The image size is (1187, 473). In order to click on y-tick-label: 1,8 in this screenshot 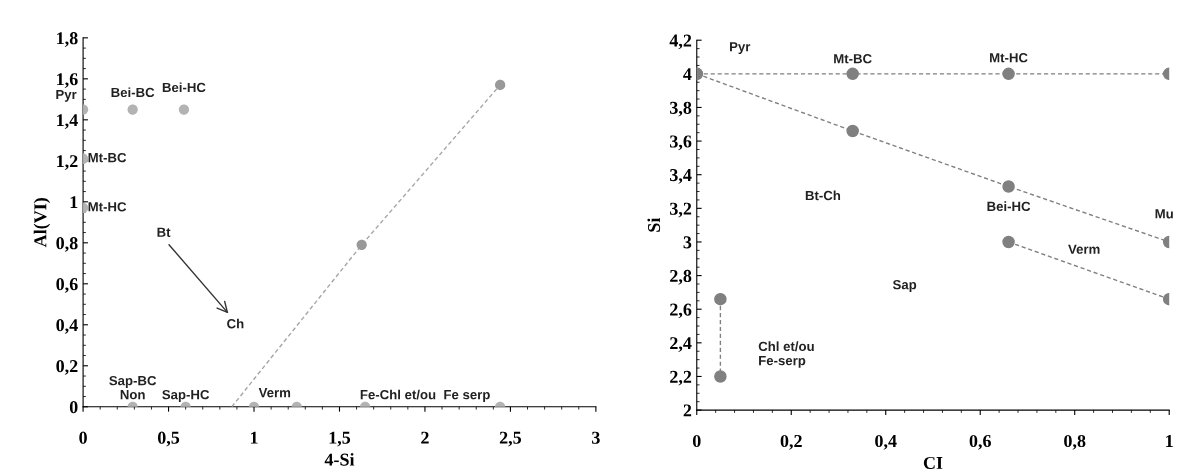, I will do `click(67, 39)`.